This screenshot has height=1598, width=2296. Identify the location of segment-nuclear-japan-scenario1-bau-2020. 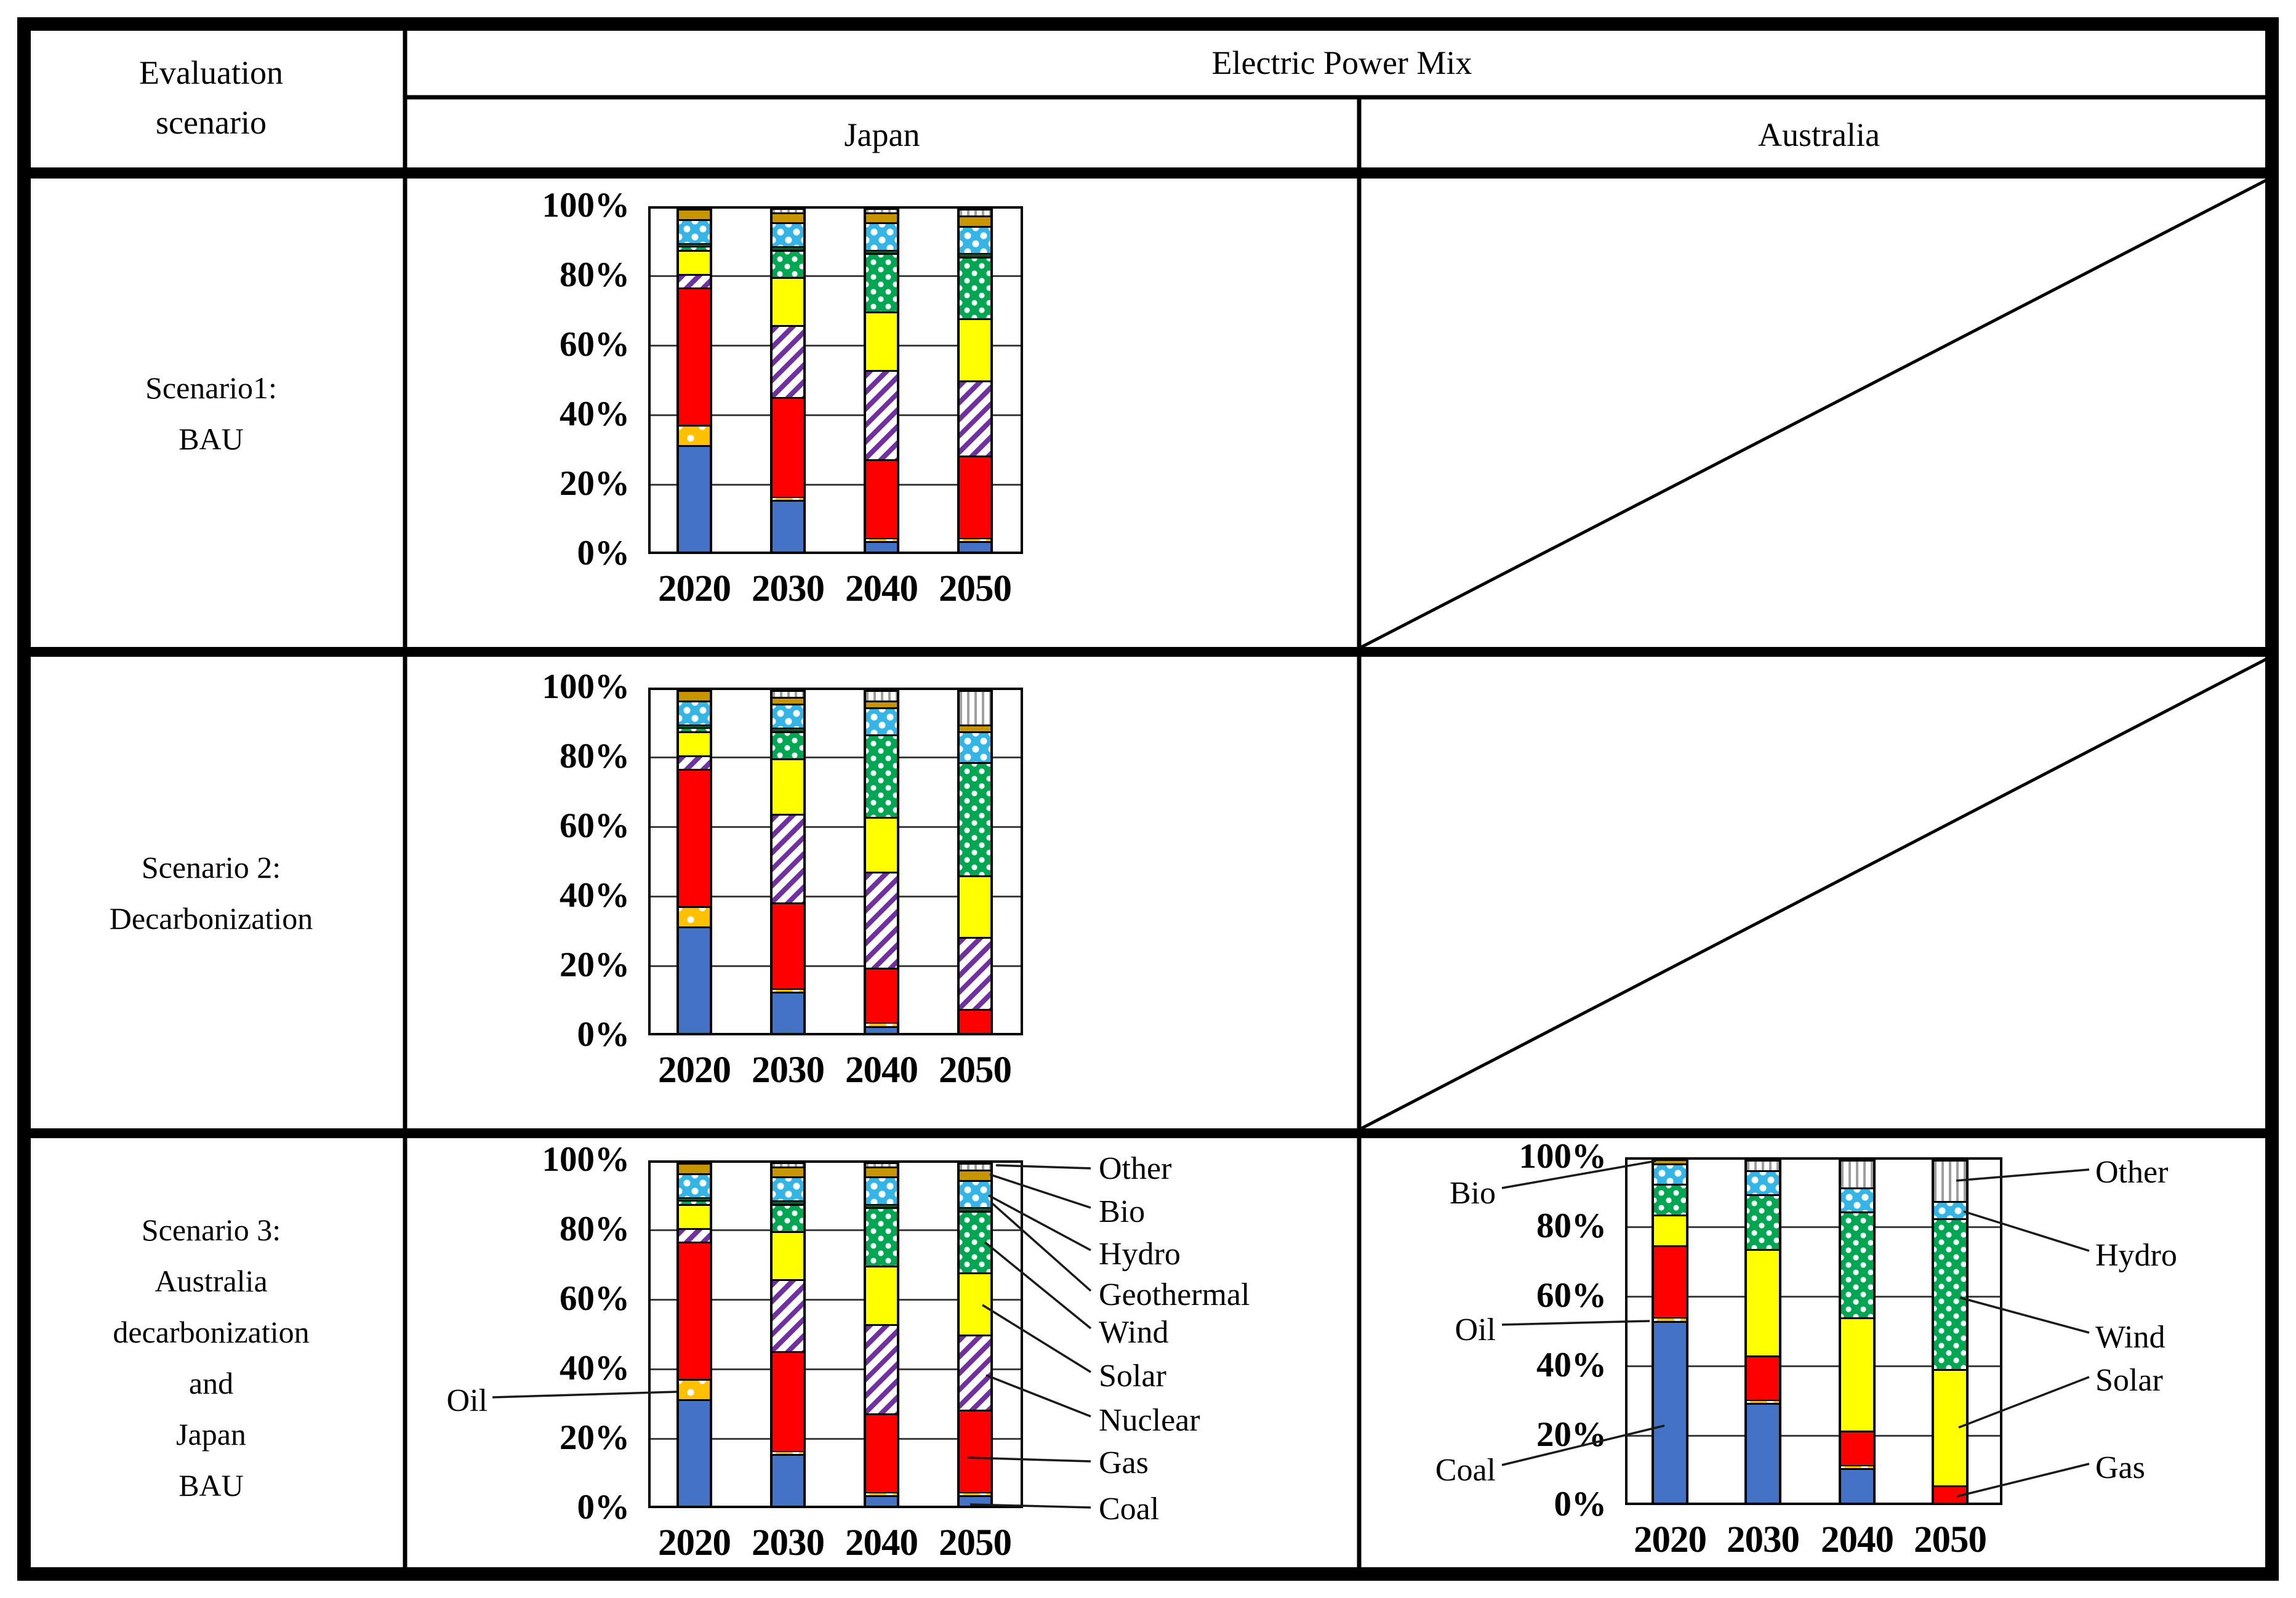
(694, 280).